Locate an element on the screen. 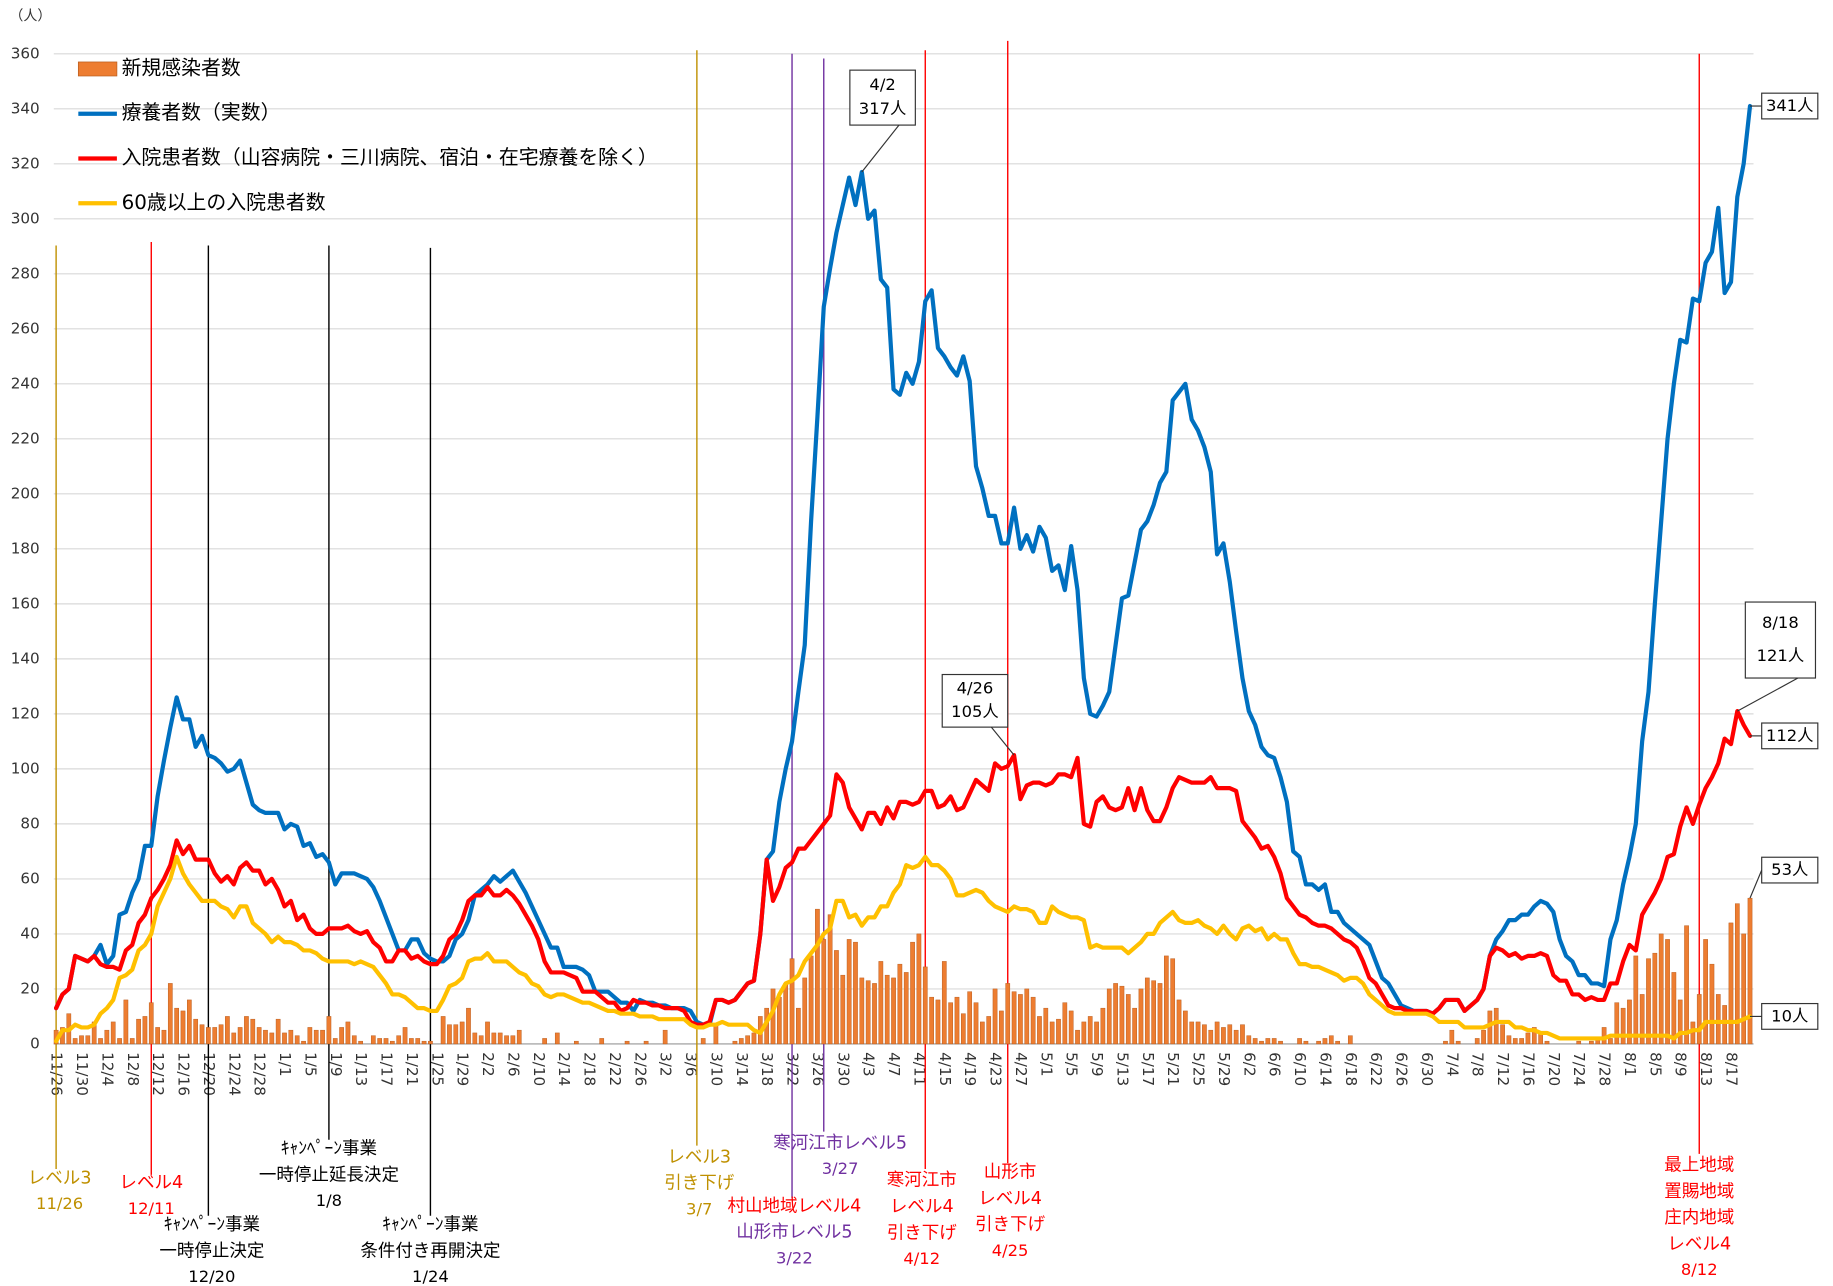 Image resolution: width=1833 pixels, height=1286 pixels. x-tick-label: 5/21 is located at coordinates (1173, 1069).